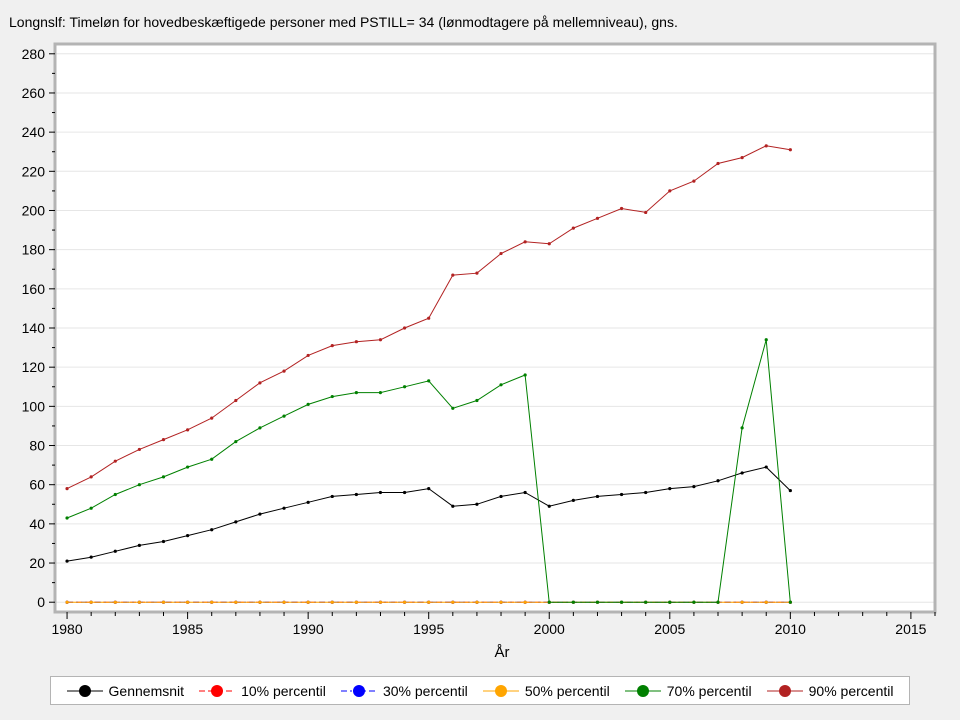 Image resolution: width=960 pixels, height=720 pixels. I want to click on y-tick-label: 200, so click(34, 210).